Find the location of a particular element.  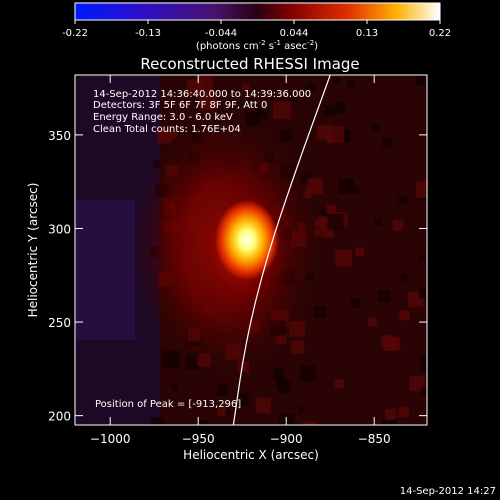

y-tick-label: 250 is located at coordinates (59, 323).